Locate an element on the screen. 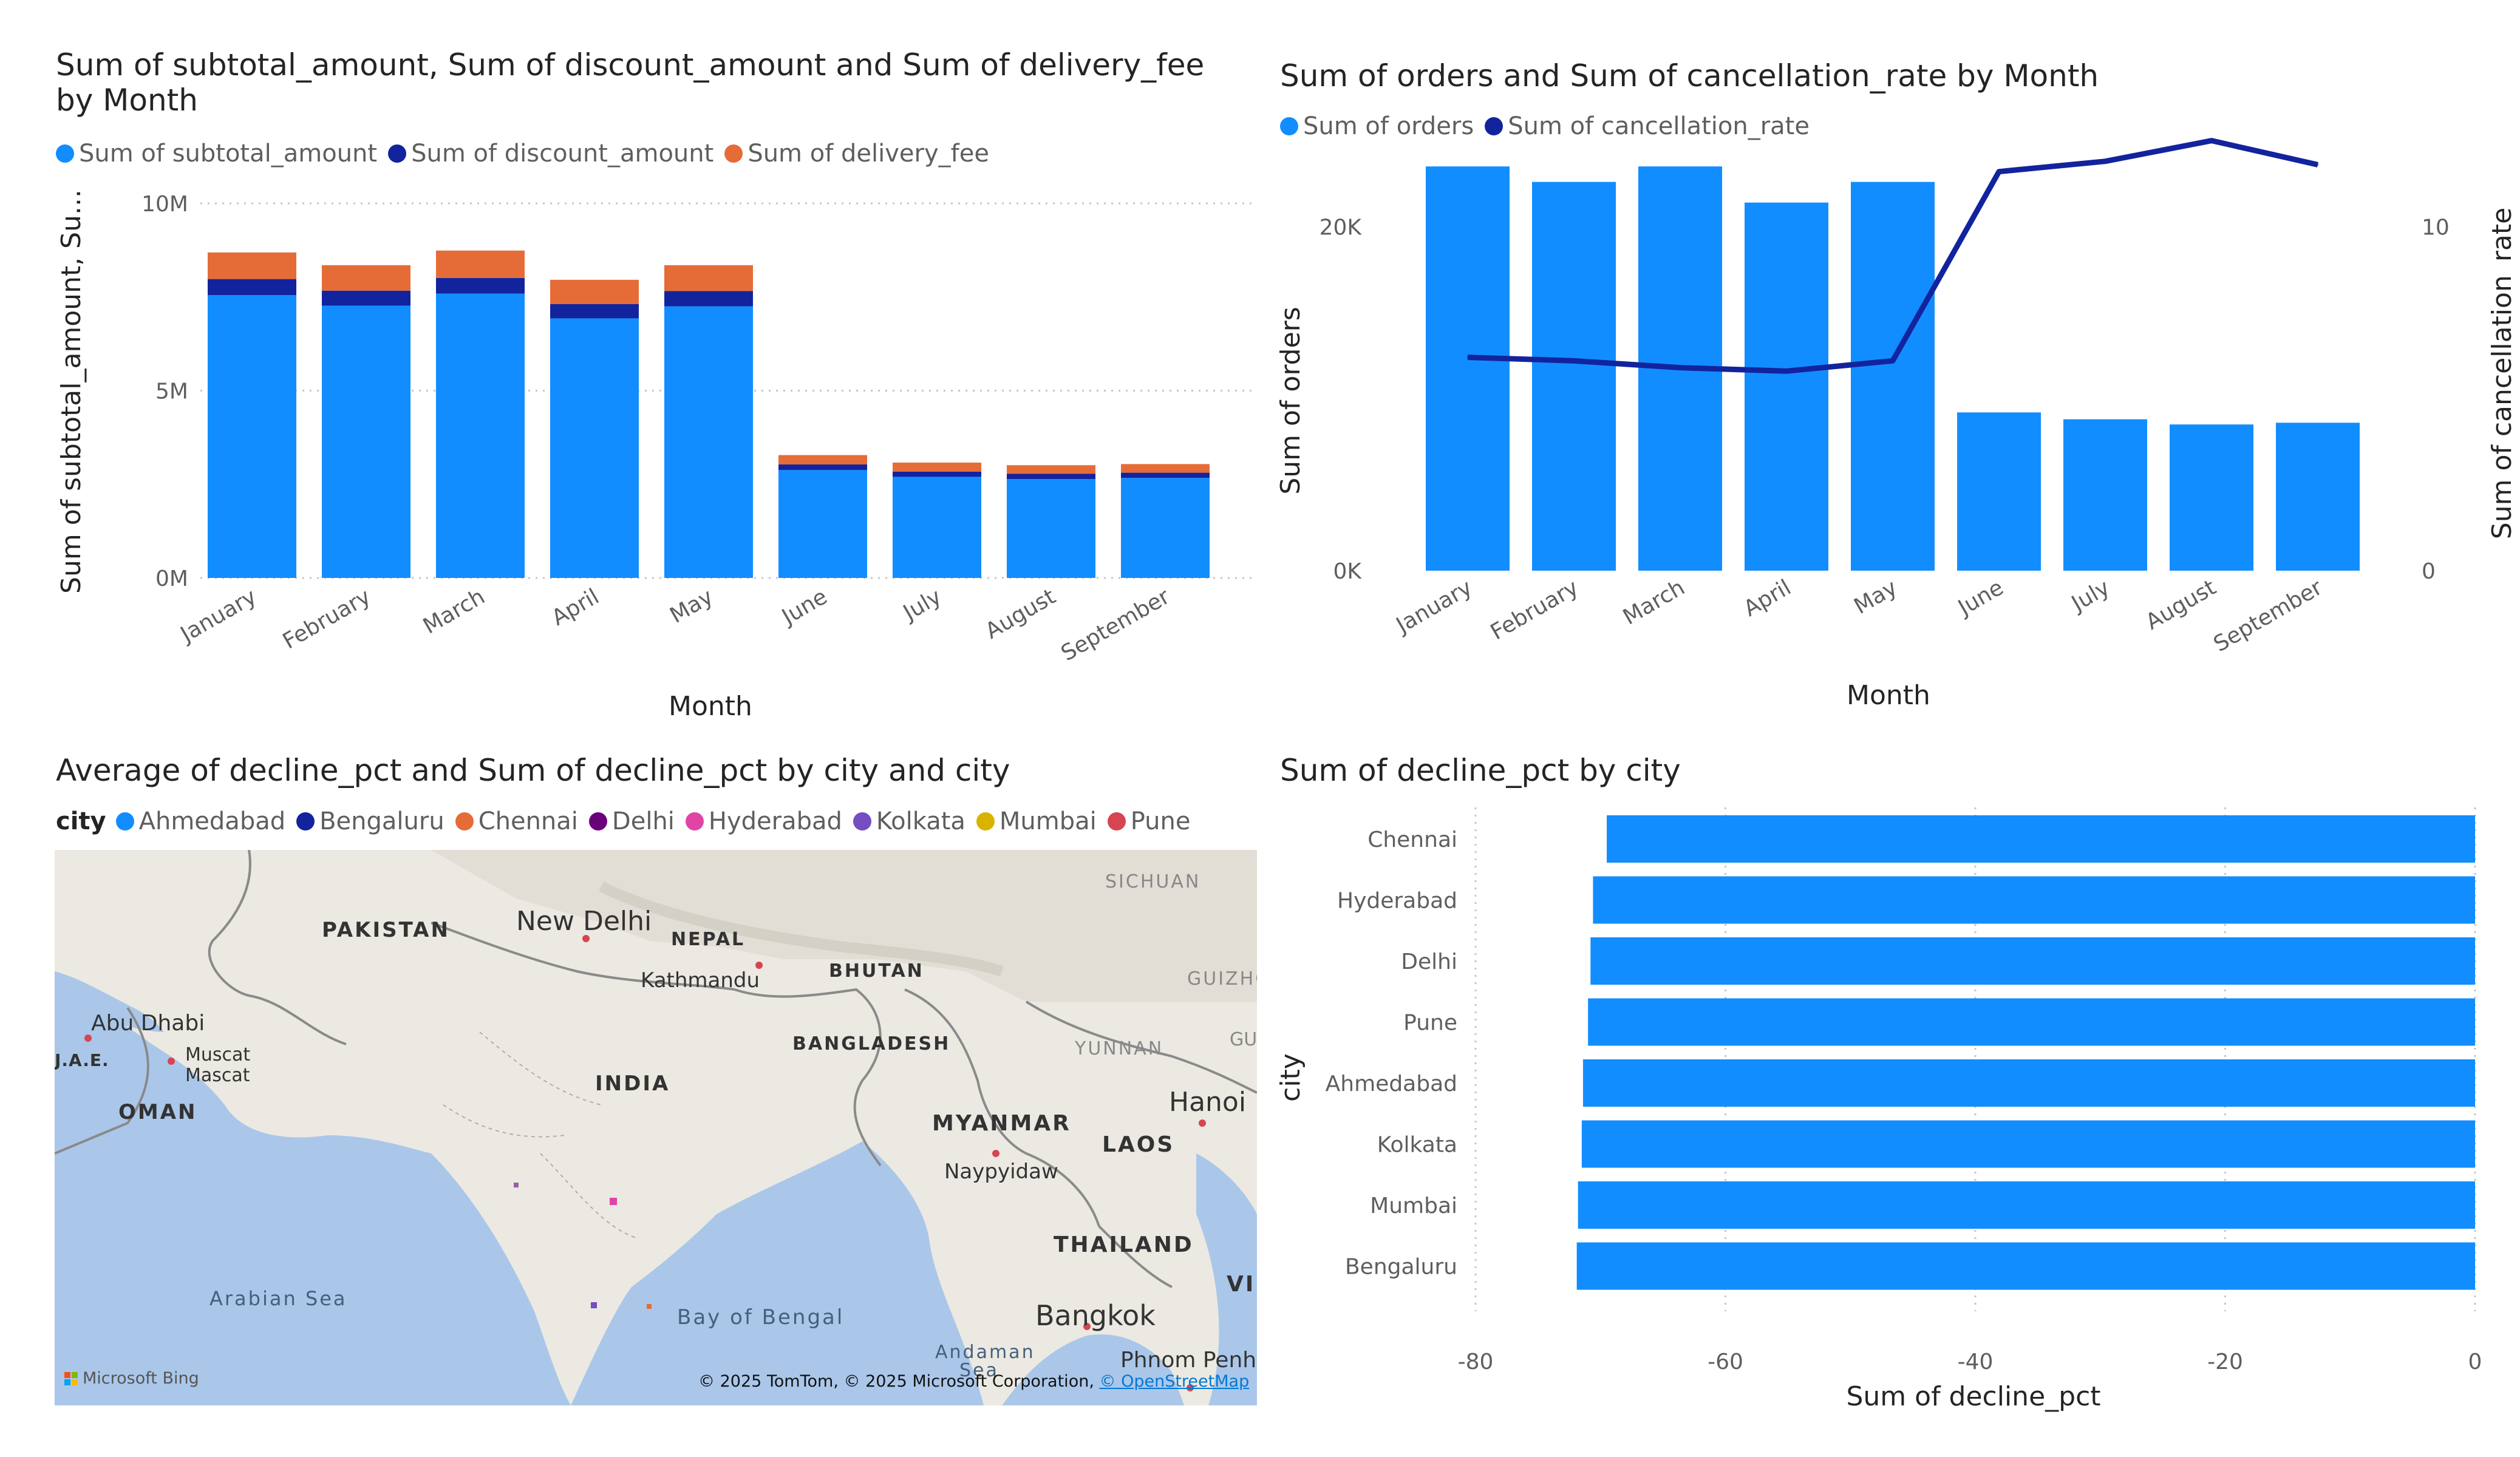  stacked-legend-item: Sum of delivery_fee is located at coordinates (856, 154).